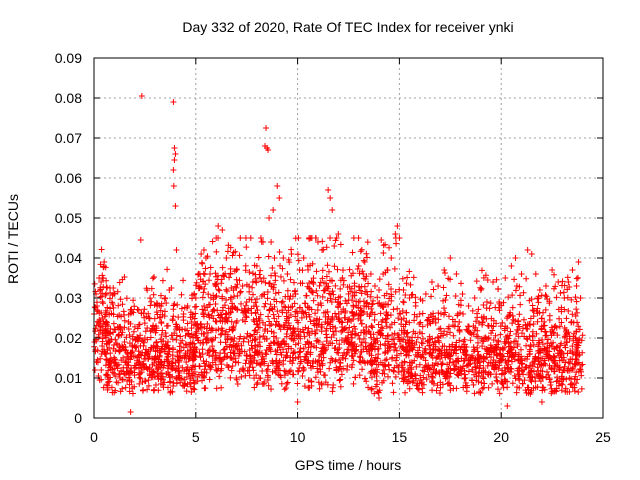 This screenshot has height=480, width=640. What do you see at coordinates (68, 98) in the screenshot?
I see `y-tick-label: 0.08` at bounding box center [68, 98].